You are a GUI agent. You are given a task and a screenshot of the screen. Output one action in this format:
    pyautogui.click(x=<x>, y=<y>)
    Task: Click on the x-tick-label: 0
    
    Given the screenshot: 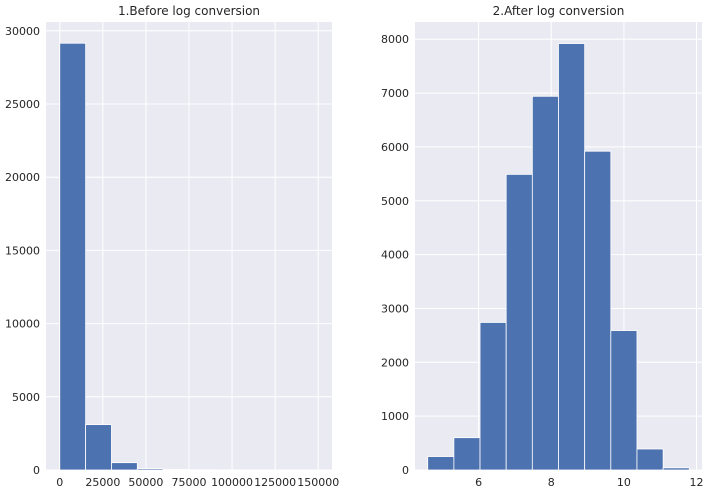 What is the action you would take?
    pyautogui.click(x=59, y=482)
    